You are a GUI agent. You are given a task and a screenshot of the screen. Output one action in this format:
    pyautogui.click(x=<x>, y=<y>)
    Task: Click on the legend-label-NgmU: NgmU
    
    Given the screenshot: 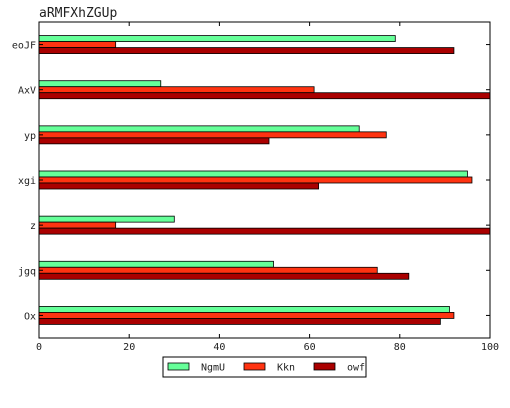 What is the action you would take?
    pyautogui.click(x=213, y=368)
    